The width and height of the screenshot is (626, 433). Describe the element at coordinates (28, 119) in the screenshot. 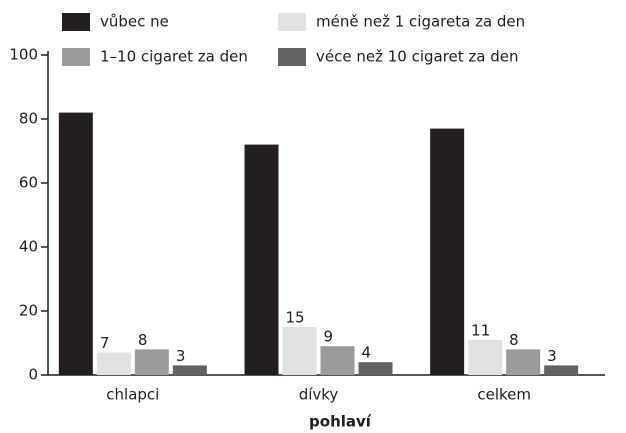

I see `y-tick-label: 80` at that location.